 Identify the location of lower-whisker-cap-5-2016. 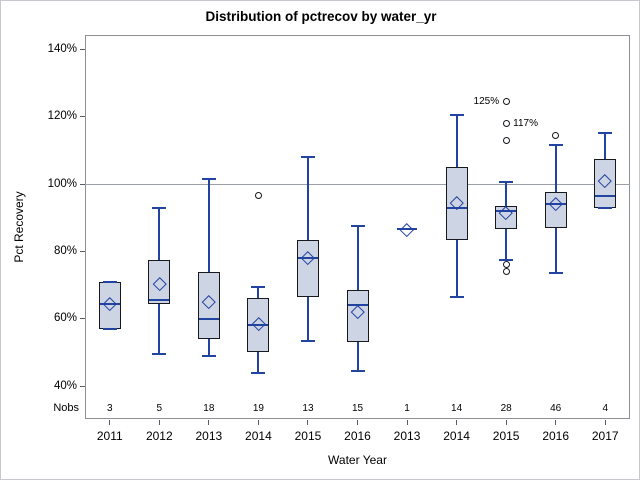
(357, 370).